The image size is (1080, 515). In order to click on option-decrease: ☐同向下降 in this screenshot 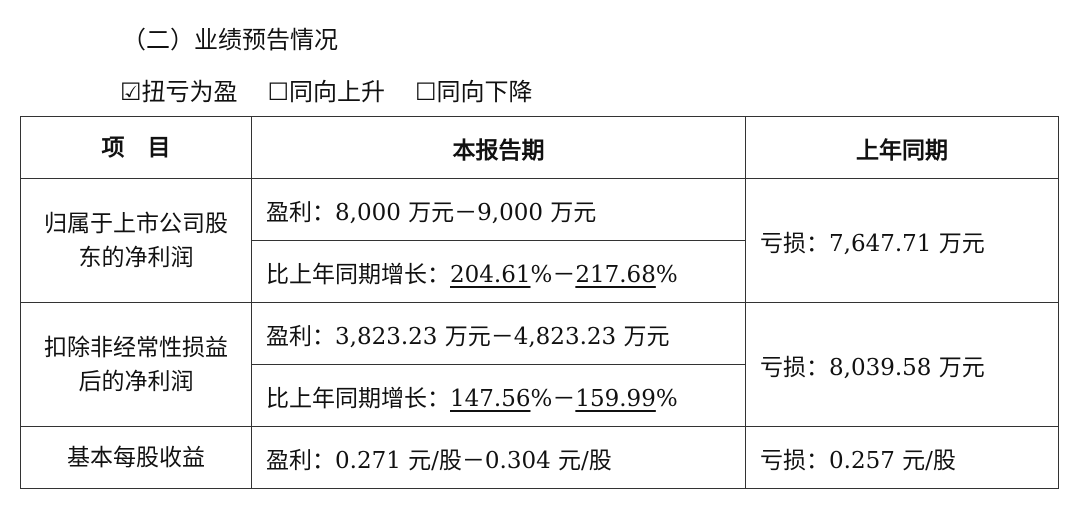, I will do `click(474, 92)`.